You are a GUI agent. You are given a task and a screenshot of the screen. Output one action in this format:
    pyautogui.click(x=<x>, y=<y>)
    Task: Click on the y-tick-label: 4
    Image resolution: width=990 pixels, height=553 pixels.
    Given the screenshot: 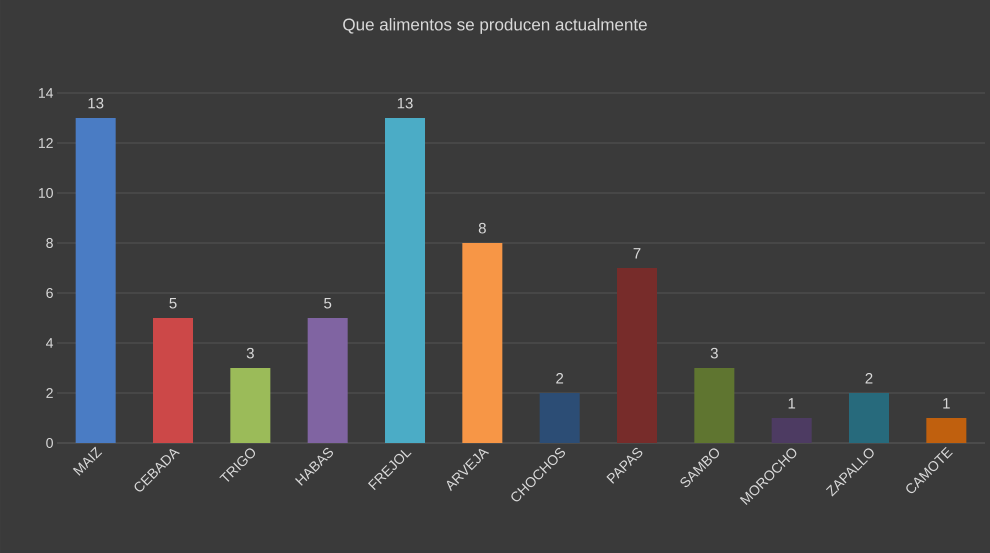 What is the action you would take?
    pyautogui.click(x=50, y=343)
    